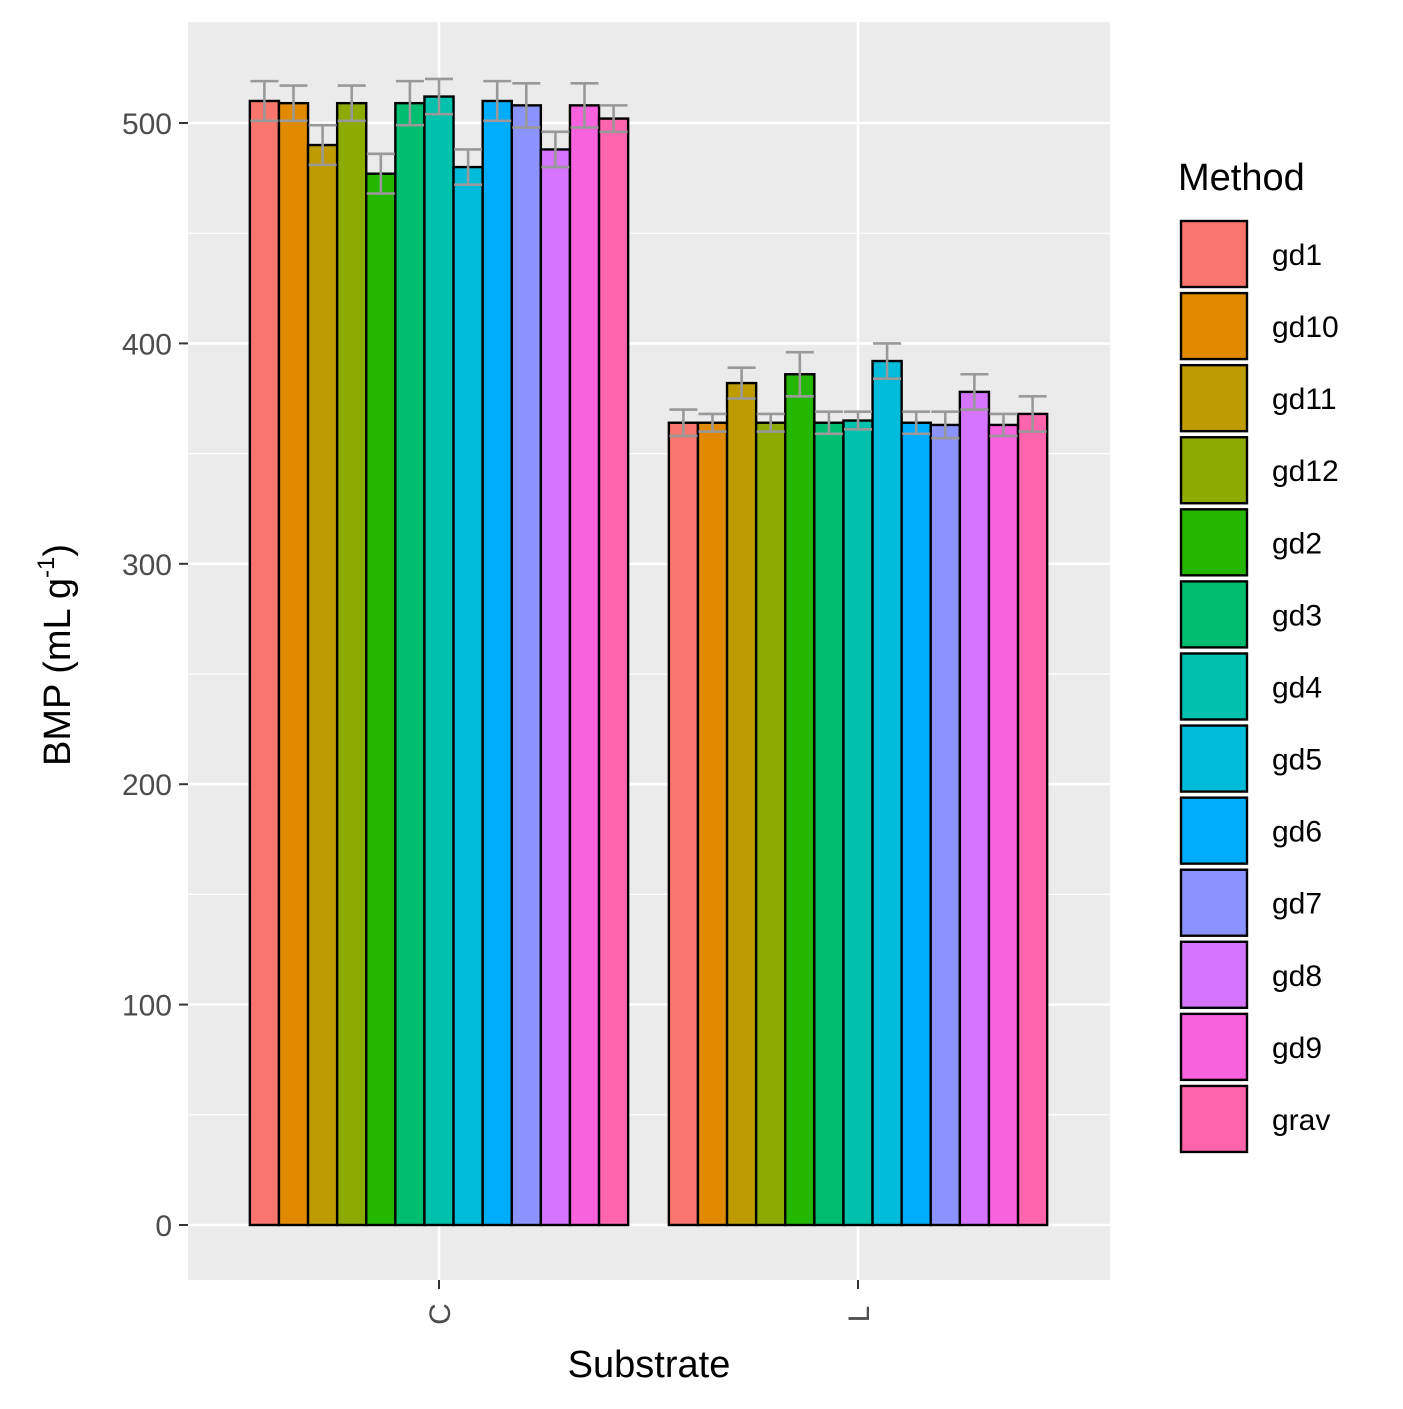  What do you see at coordinates (1297, 615) in the screenshot?
I see `legend-label-gd3: gd3` at bounding box center [1297, 615].